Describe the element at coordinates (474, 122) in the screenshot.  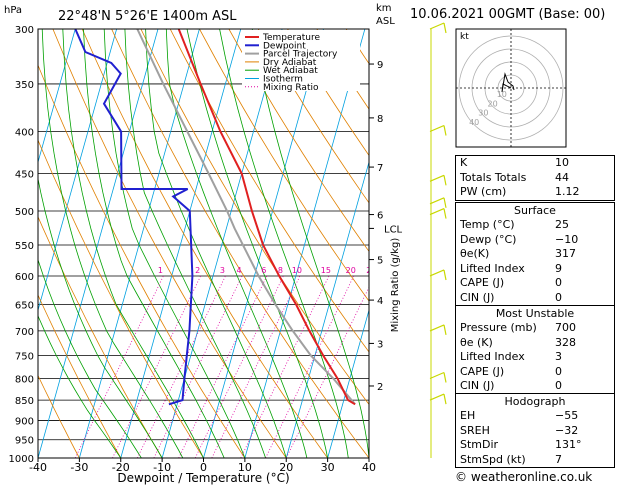
I see `hodograph-ring-label: 40` at that location.